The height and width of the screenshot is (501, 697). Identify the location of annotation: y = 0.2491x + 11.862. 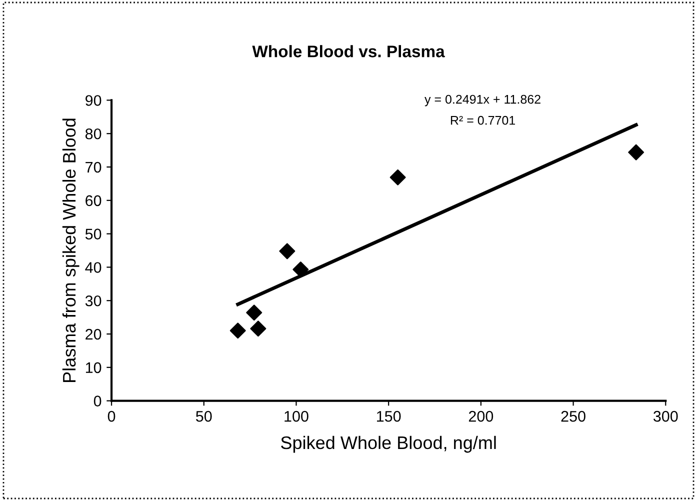
(482, 100).